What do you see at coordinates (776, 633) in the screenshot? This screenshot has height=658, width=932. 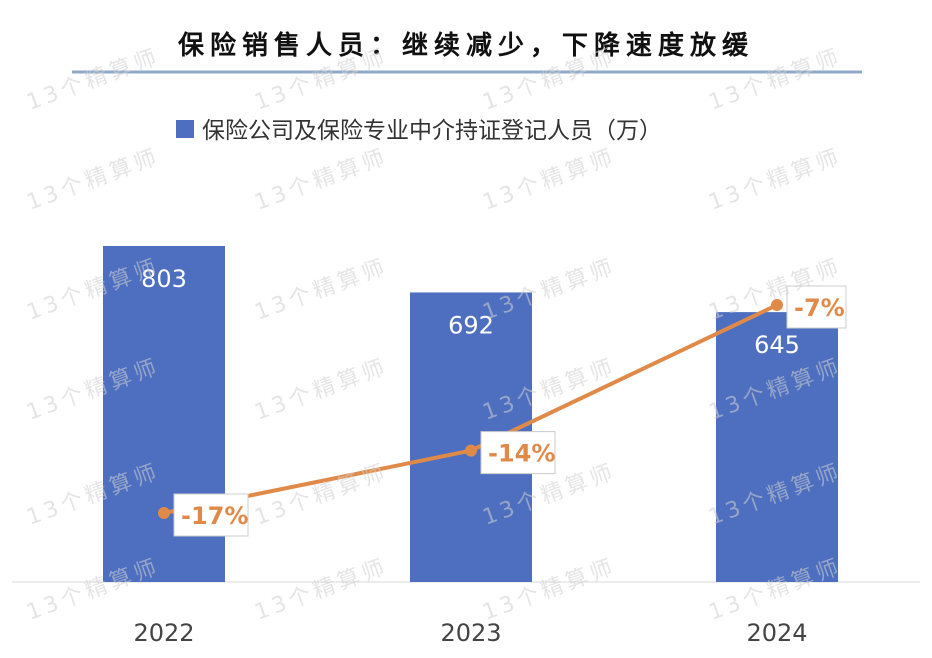 I see `x-tick-2024: 2024` at bounding box center [776, 633].